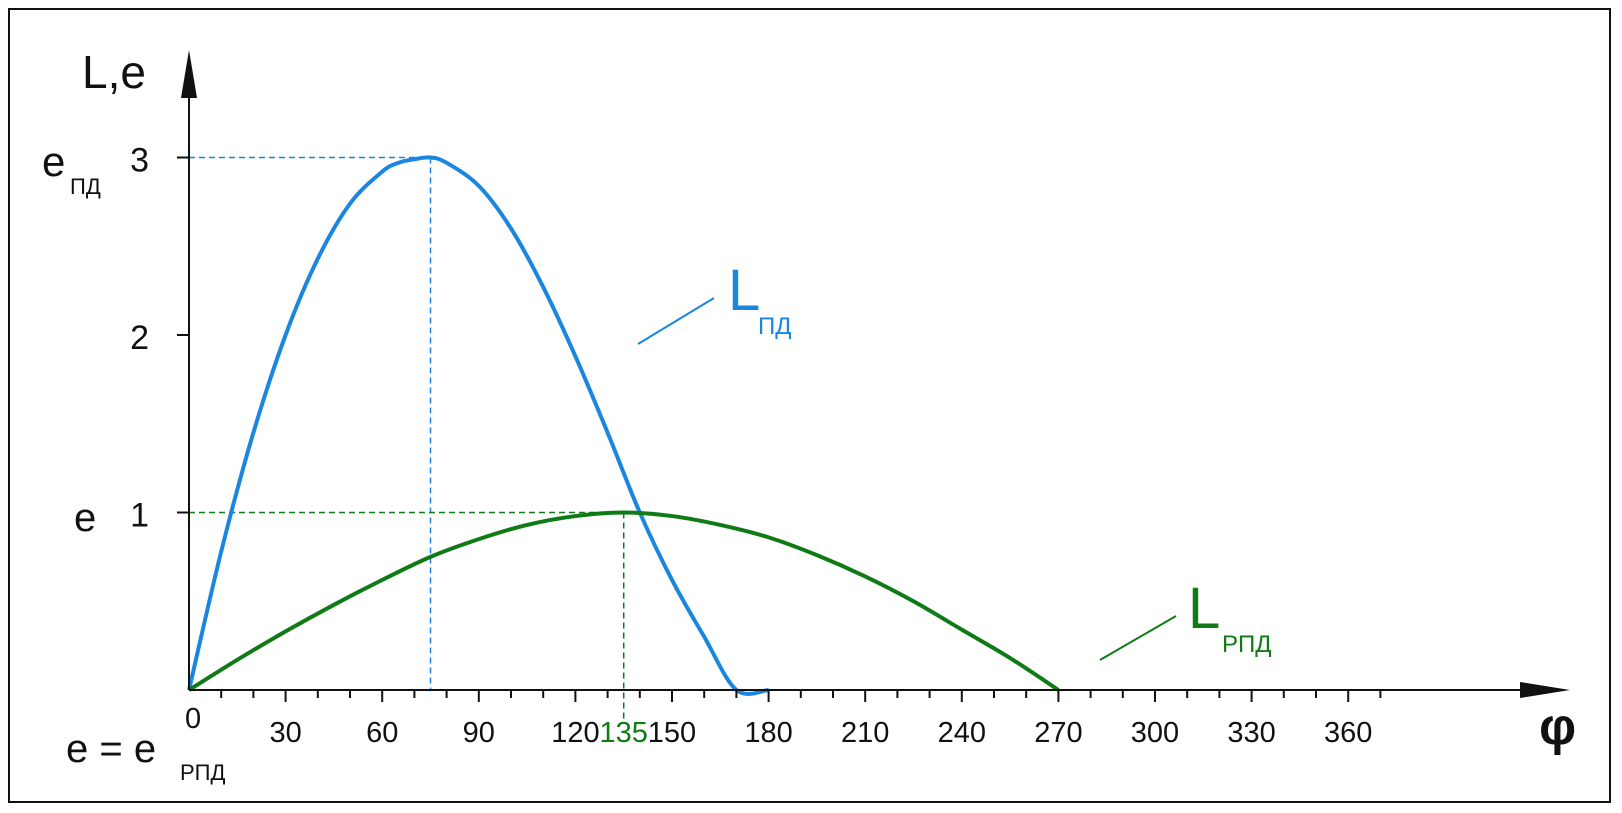 The height and width of the screenshot is (813, 1622). I want to click on y-axis-arrow, so click(189, 74).